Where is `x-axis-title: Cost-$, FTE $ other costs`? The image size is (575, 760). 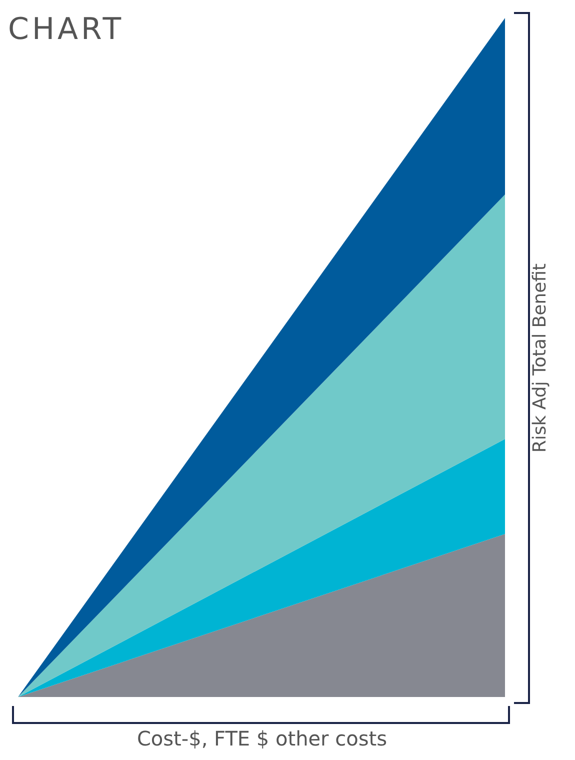 x-axis-title: Cost-$, FTE $ other costs is located at coordinates (262, 738).